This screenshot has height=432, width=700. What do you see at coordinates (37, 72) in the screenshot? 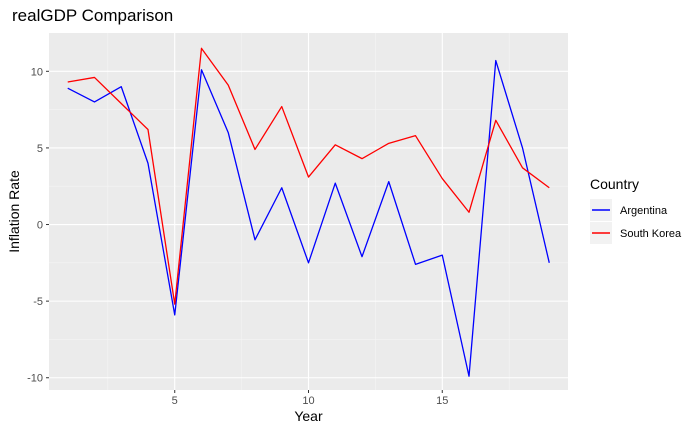
I see `y-tick-label: 10` at bounding box center [37, 72].